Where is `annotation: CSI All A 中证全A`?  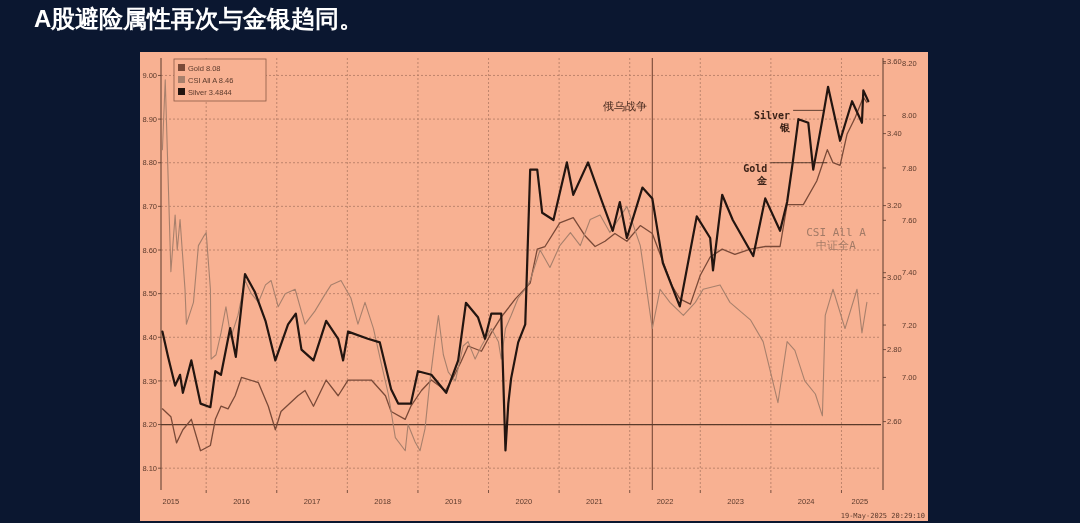
annotation: CSI All A 中证全A is located at coordinates (836, 239).